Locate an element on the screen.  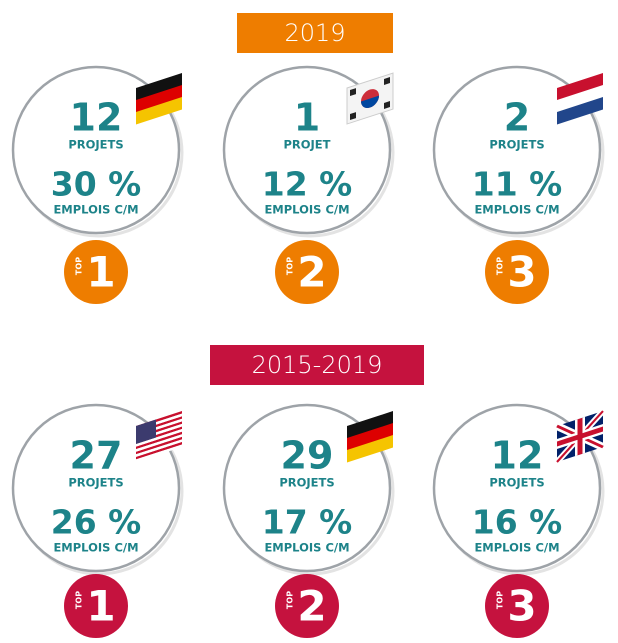
share: 16 % is located at coordinates (517, 522).